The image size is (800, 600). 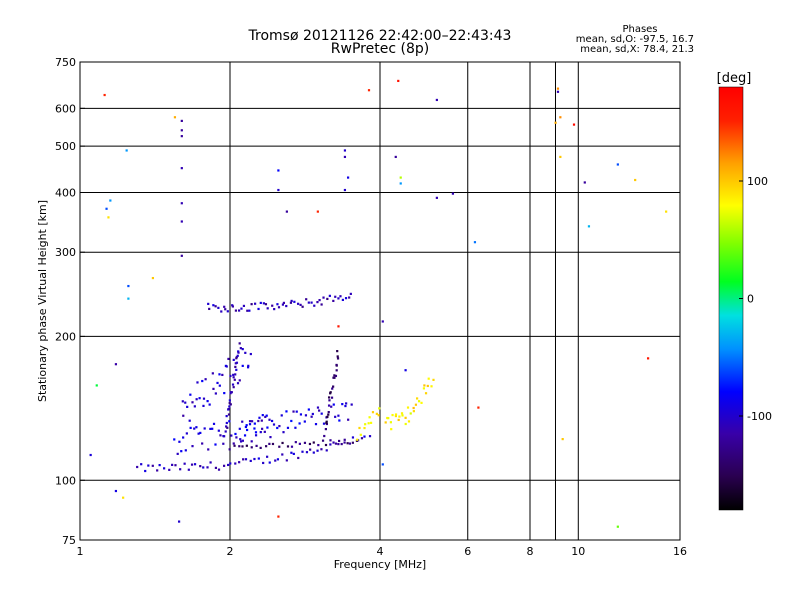 I want to click on x-axis-ticks: 1 2 4 6 8 10 16, so click(x=382, y=551).